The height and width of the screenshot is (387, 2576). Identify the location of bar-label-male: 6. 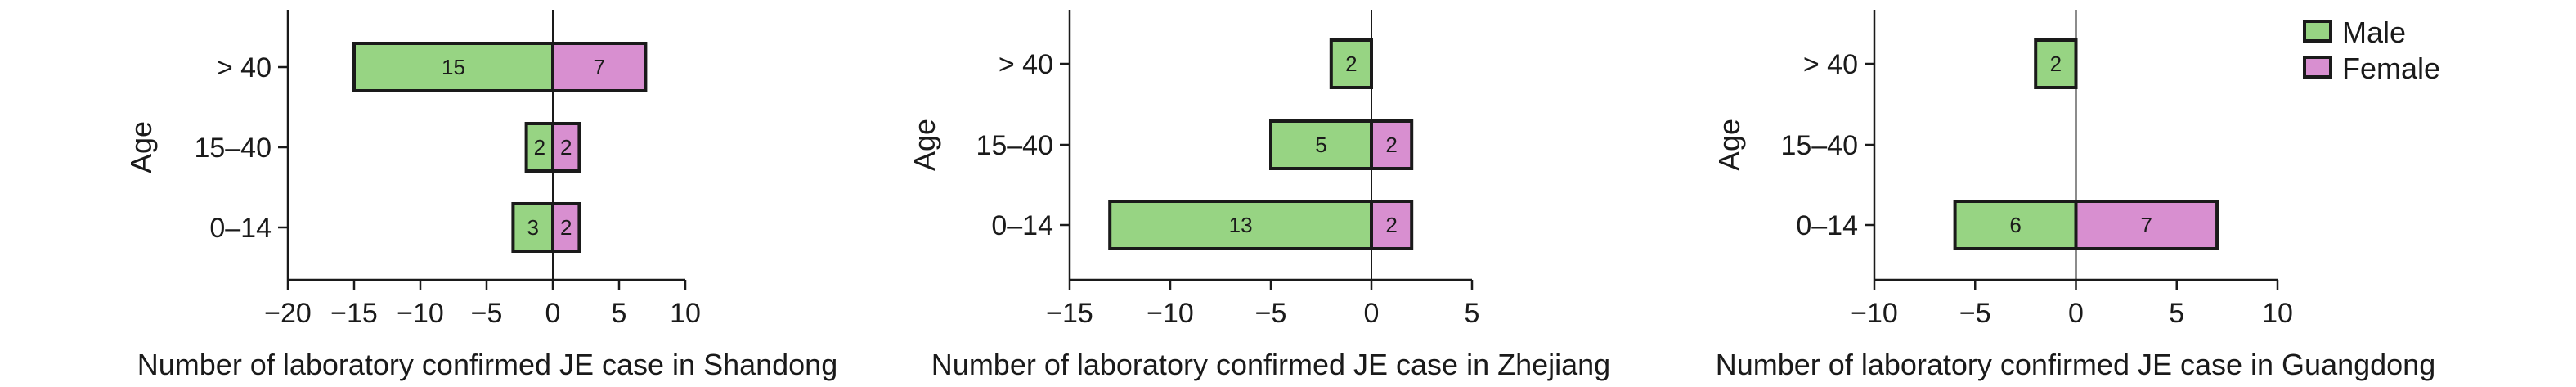
(2015, 225).